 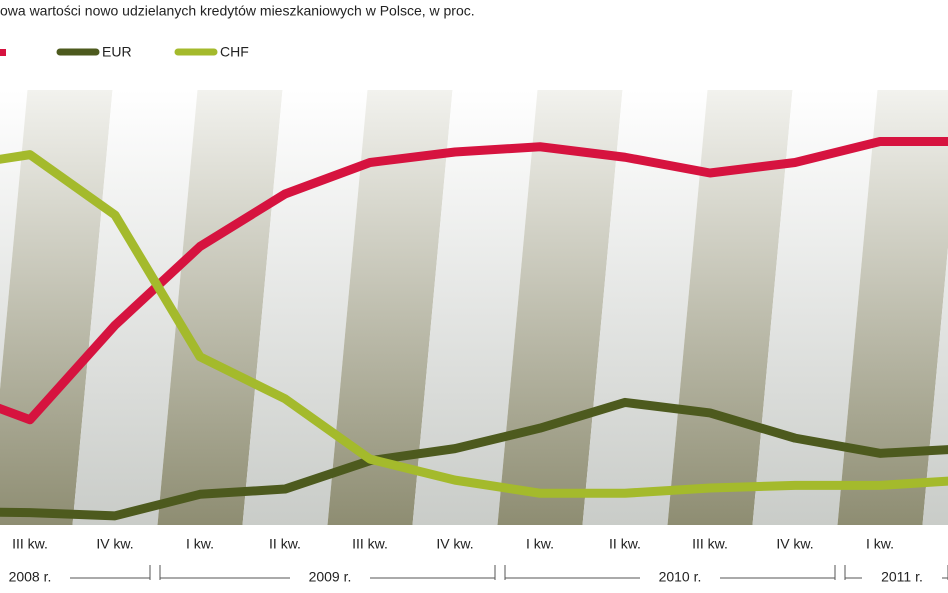 I want to click on year-label: 2010 r., so click(x=680, y=577).